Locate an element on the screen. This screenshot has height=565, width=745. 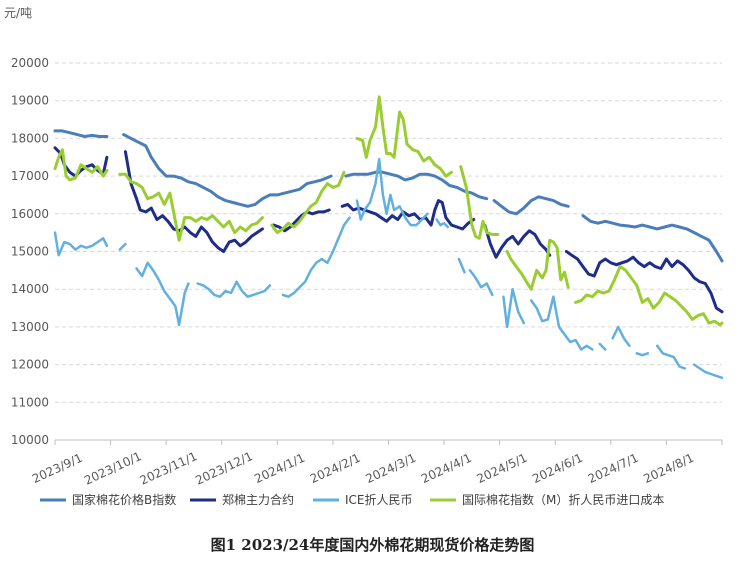
legend-label: 国际棉花指数（M）折人民币进口成本 is located at coordinates (563, 499).